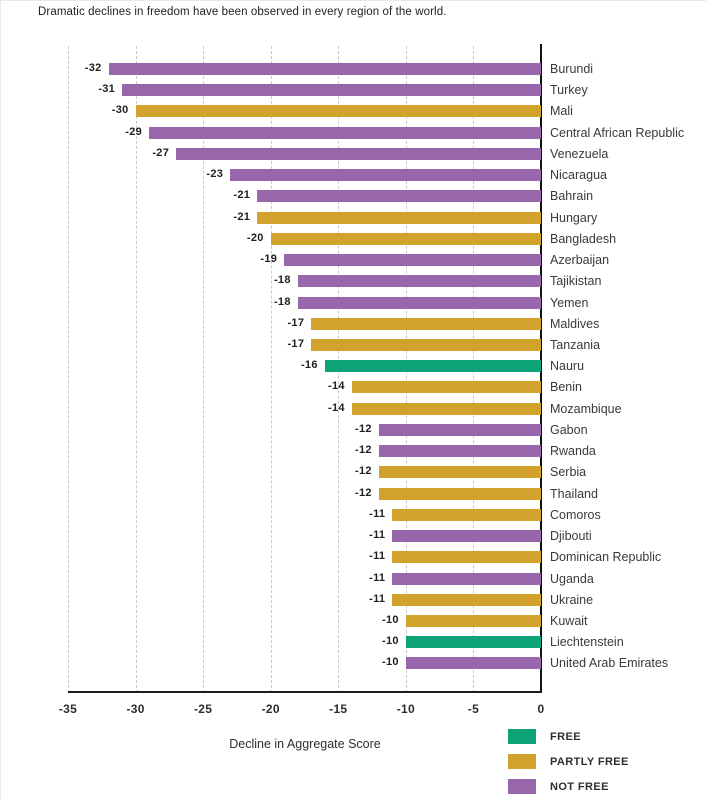  Describe the element at coordinates (586, 408) in the screenshot. I see `country-label: Mozambique` at that location.